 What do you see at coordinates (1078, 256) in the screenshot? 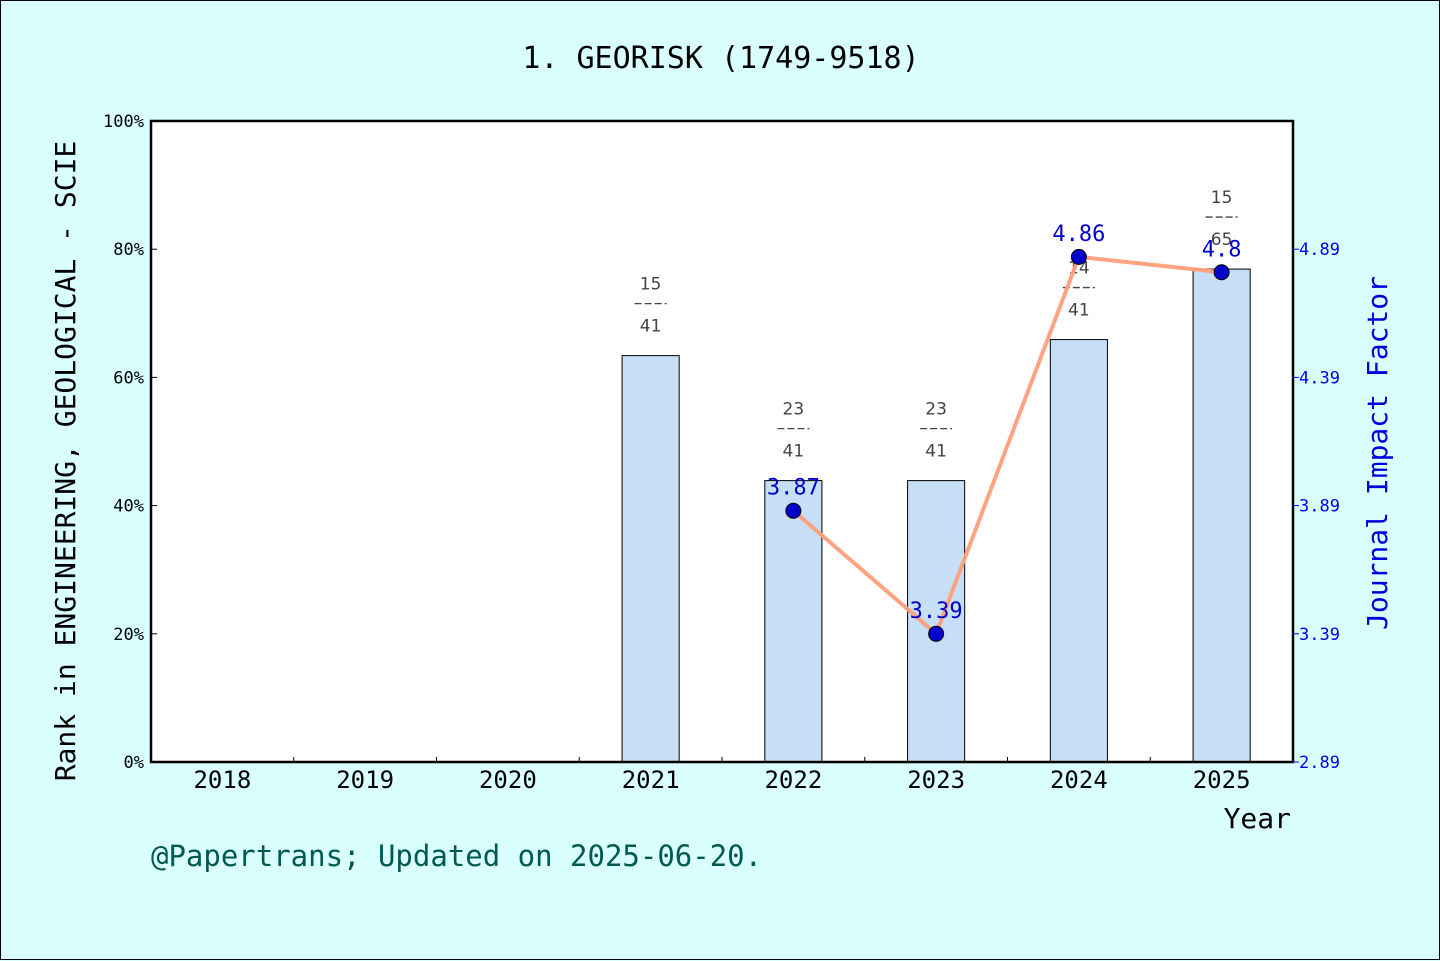
I see `impact-factor-point-2024` at bounding box center [1078, 256].